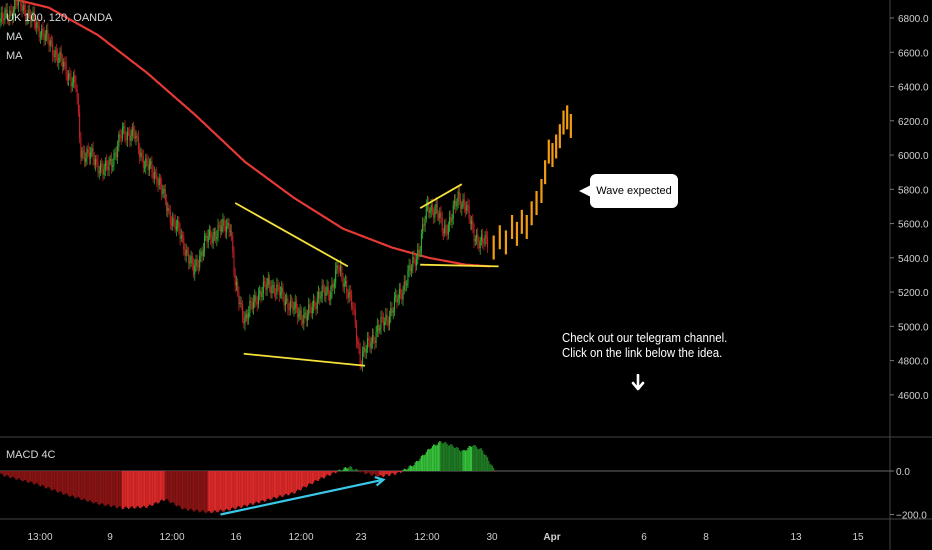 The width and height of the screenshot is (932, 550). What do you see at coordinates (903, 472) in the screenshot?
I see `macd-tick-label: 0.0` at bounding box center [903, 472].